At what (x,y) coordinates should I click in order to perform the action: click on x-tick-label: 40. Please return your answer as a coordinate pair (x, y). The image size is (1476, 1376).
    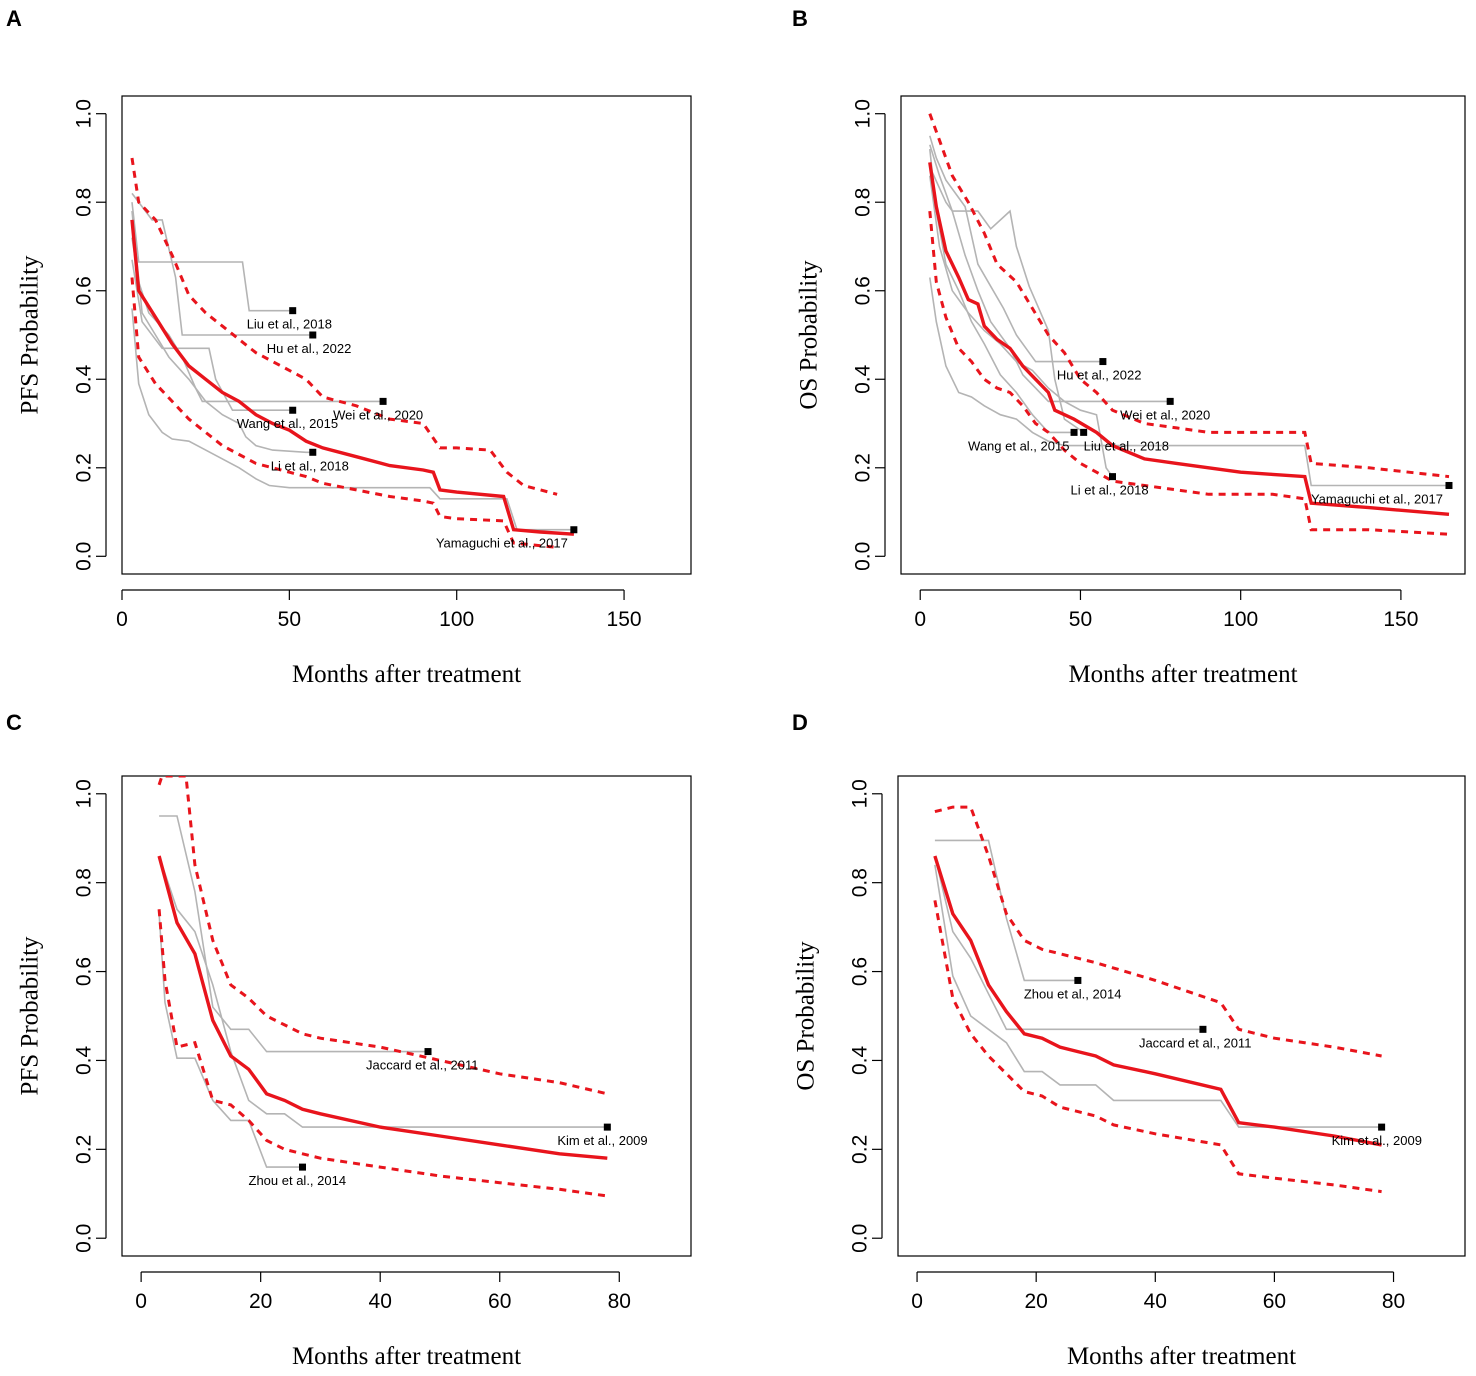
    Looking at the image, I should click on (1155, 1301).